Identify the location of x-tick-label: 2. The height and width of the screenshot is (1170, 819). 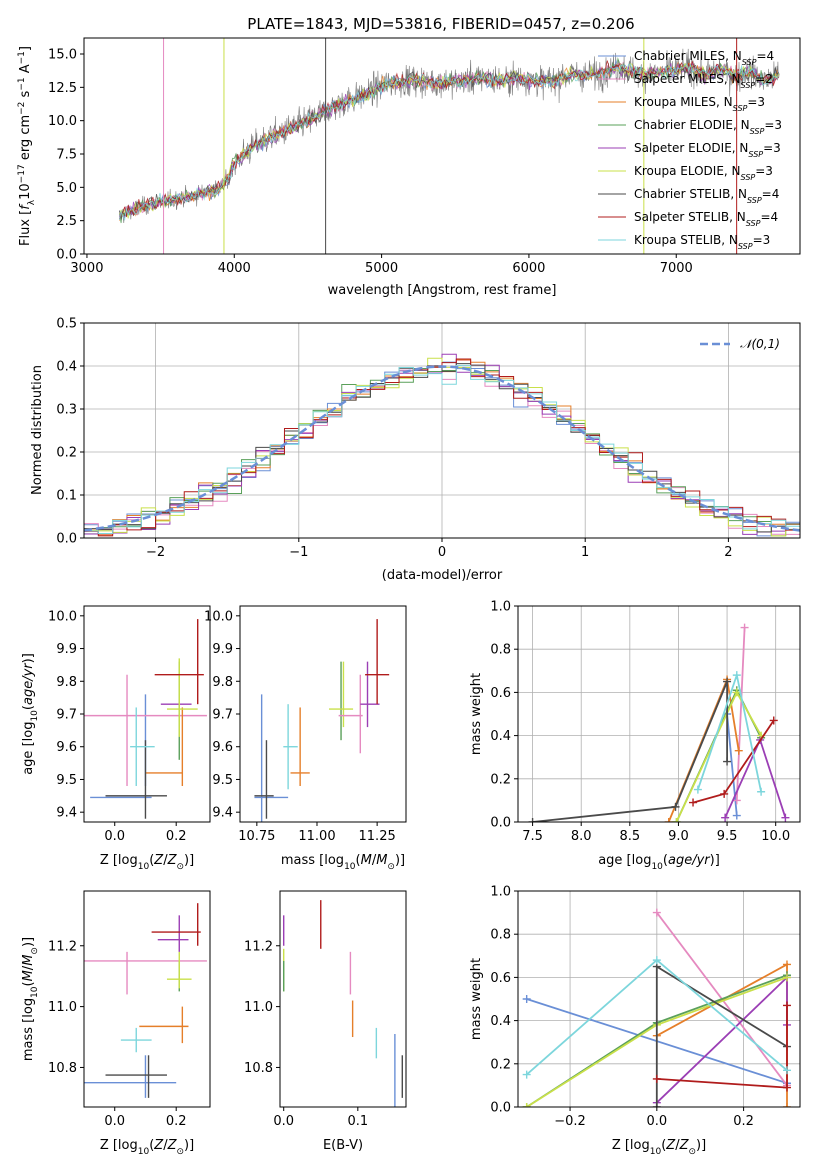
(728, 552).